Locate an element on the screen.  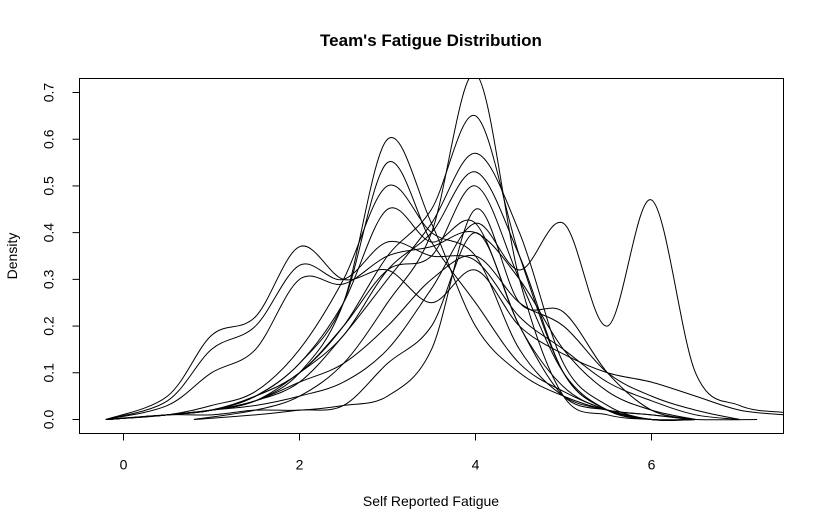
x-tick-label: 0 is located at coordinates (124, 465).